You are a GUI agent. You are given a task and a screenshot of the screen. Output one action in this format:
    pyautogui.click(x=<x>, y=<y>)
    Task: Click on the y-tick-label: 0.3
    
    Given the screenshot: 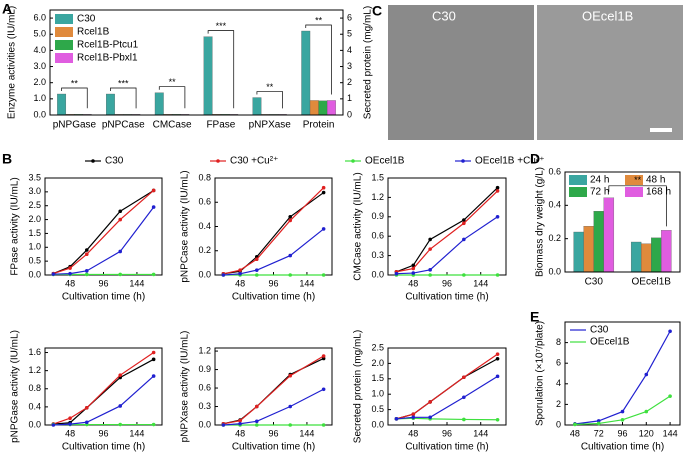 What is the action you would take?
    pyautogui.click(x=377, y=255)
    